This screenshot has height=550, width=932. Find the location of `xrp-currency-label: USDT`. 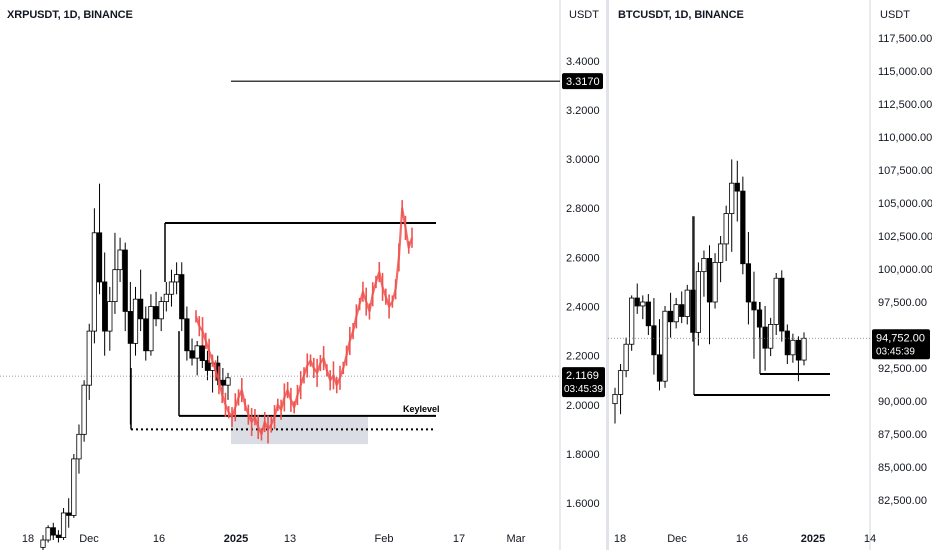

xrp-currency-label: USDT is located at coordinates (584, 15).